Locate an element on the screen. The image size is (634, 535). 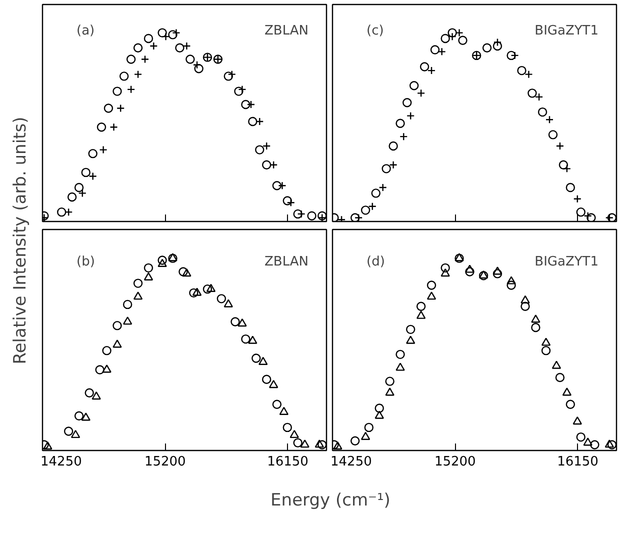
annotation: BIGaZYT1 is located at coordinates (566, 31).